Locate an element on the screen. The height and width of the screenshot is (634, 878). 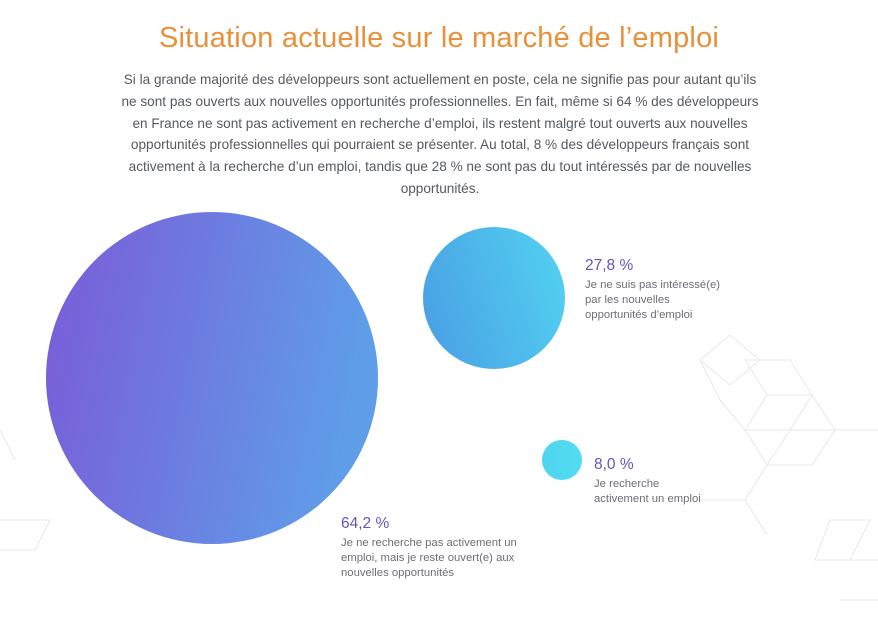
bubble-label-actively-searching: 8,0 % Je recherche activement un emploi is located at coordinates (659, 481).